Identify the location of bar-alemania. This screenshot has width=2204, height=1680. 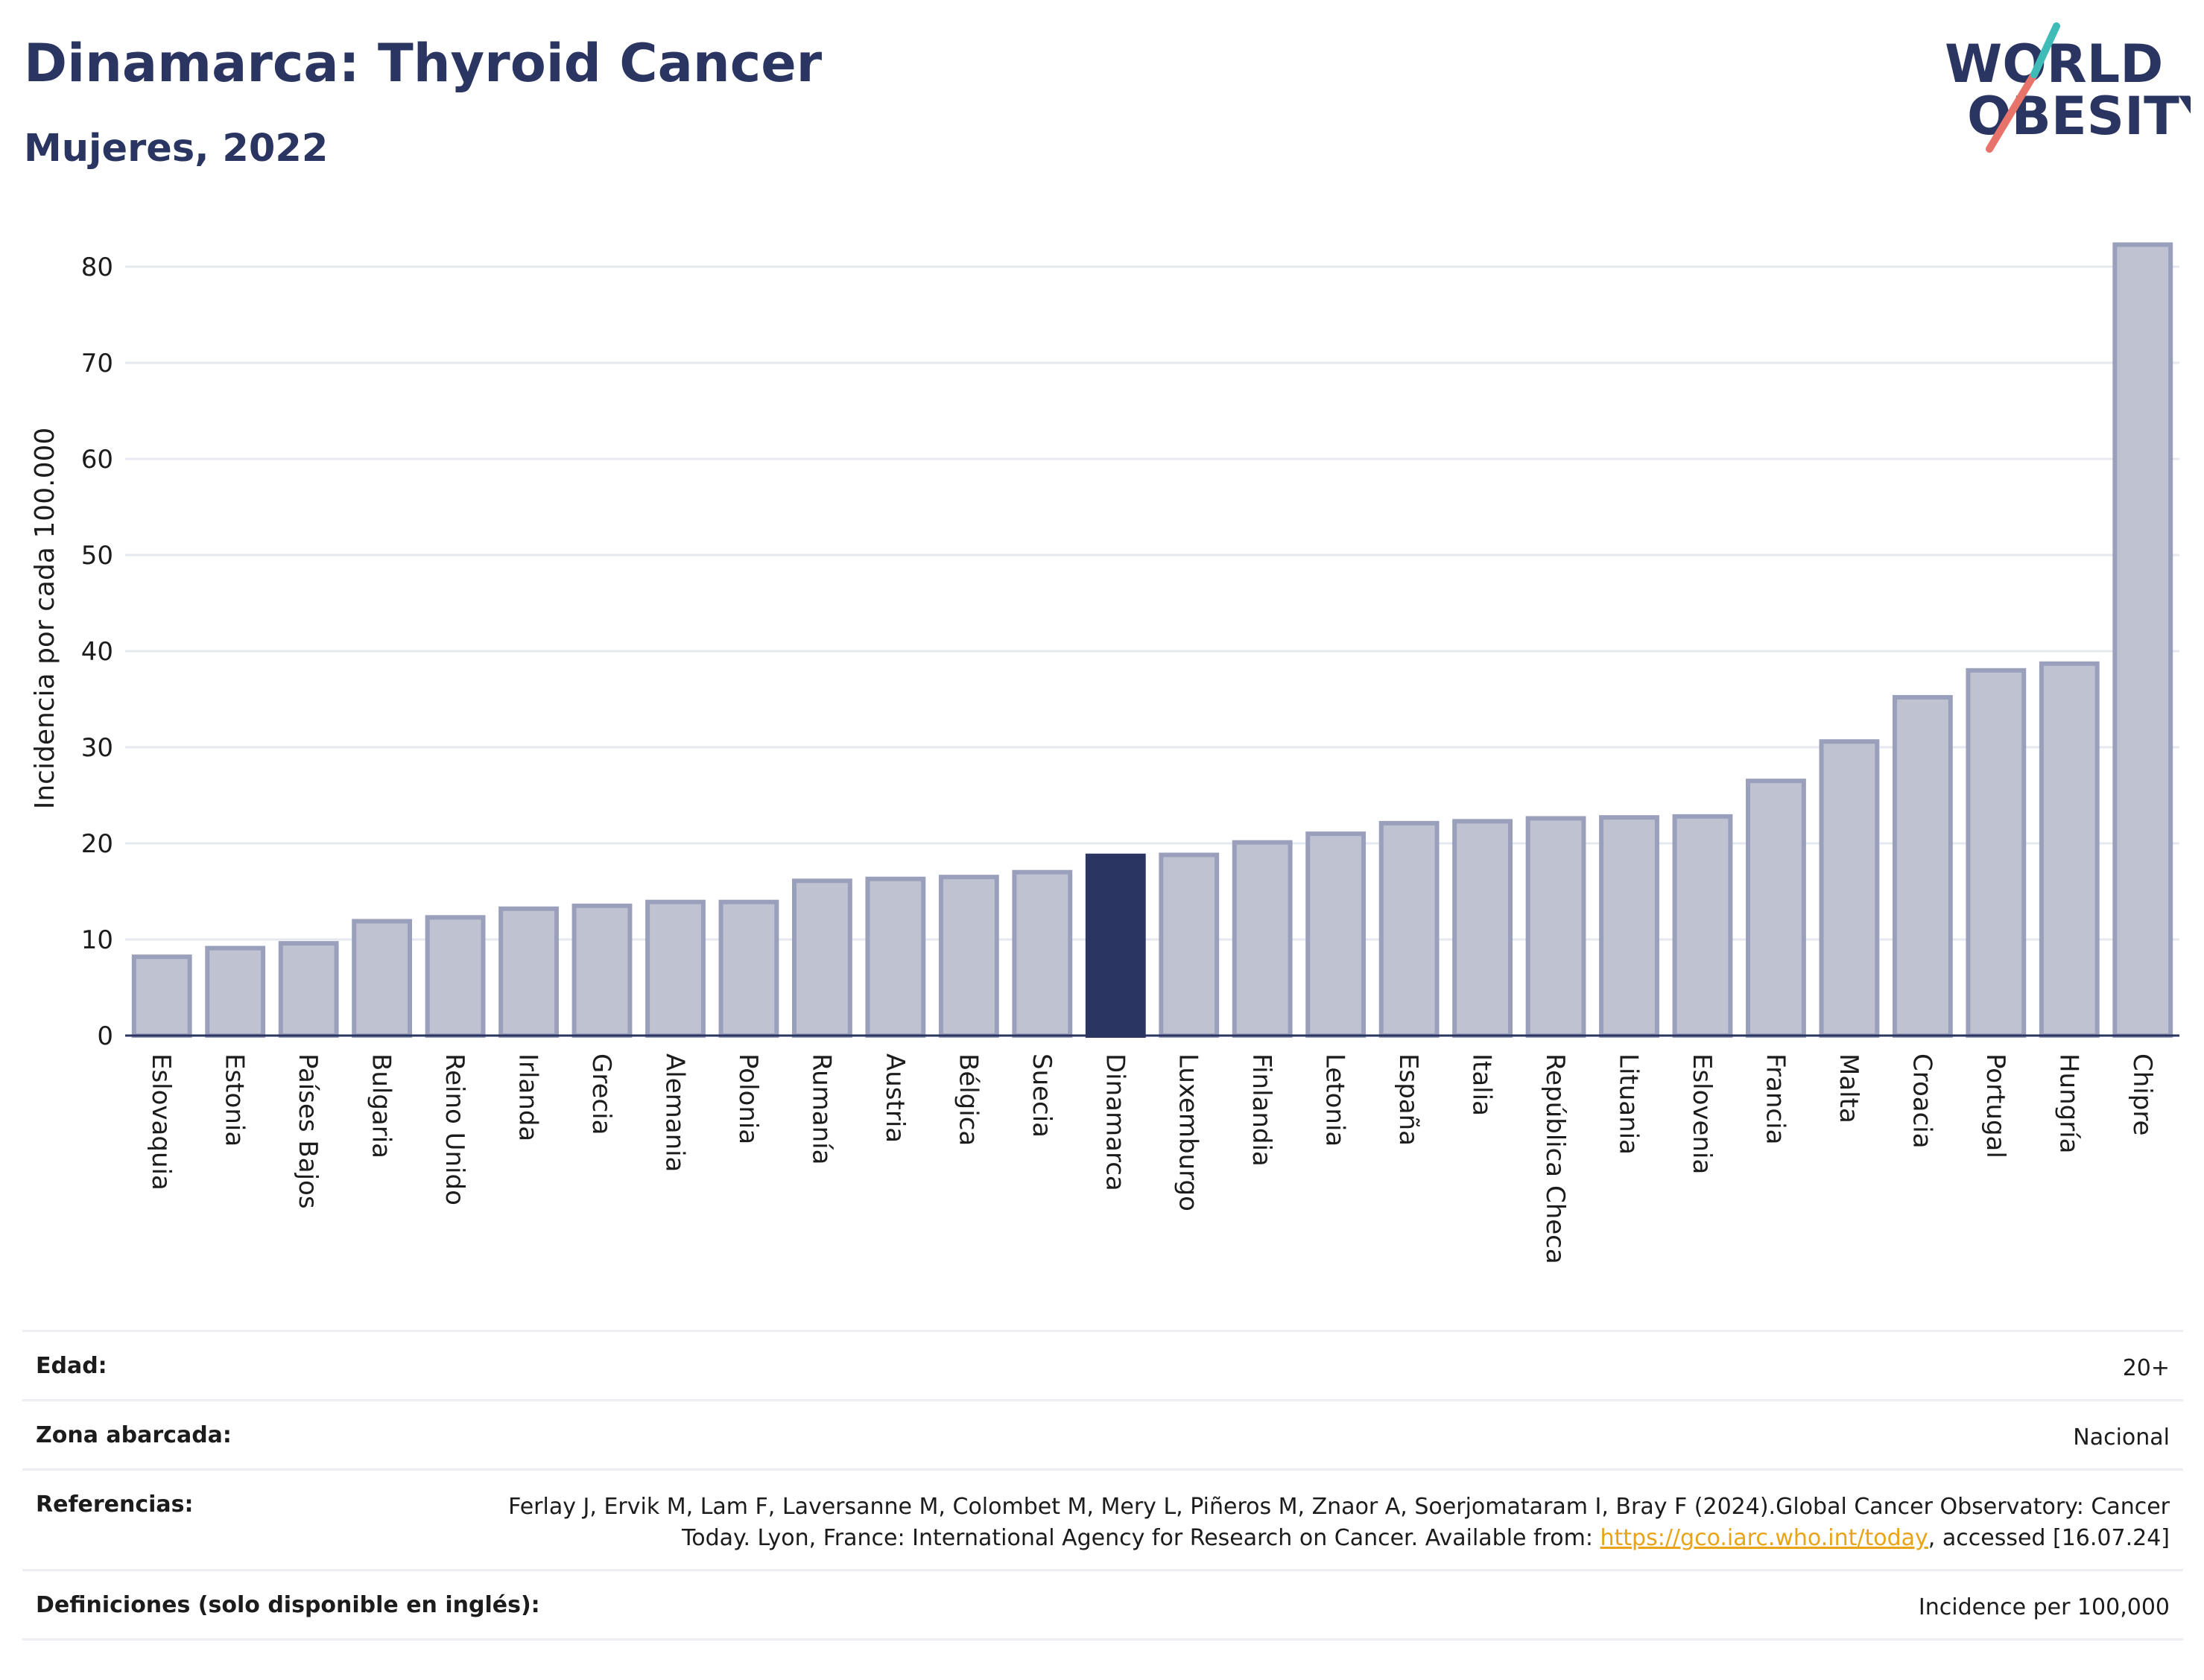
(675, 968).